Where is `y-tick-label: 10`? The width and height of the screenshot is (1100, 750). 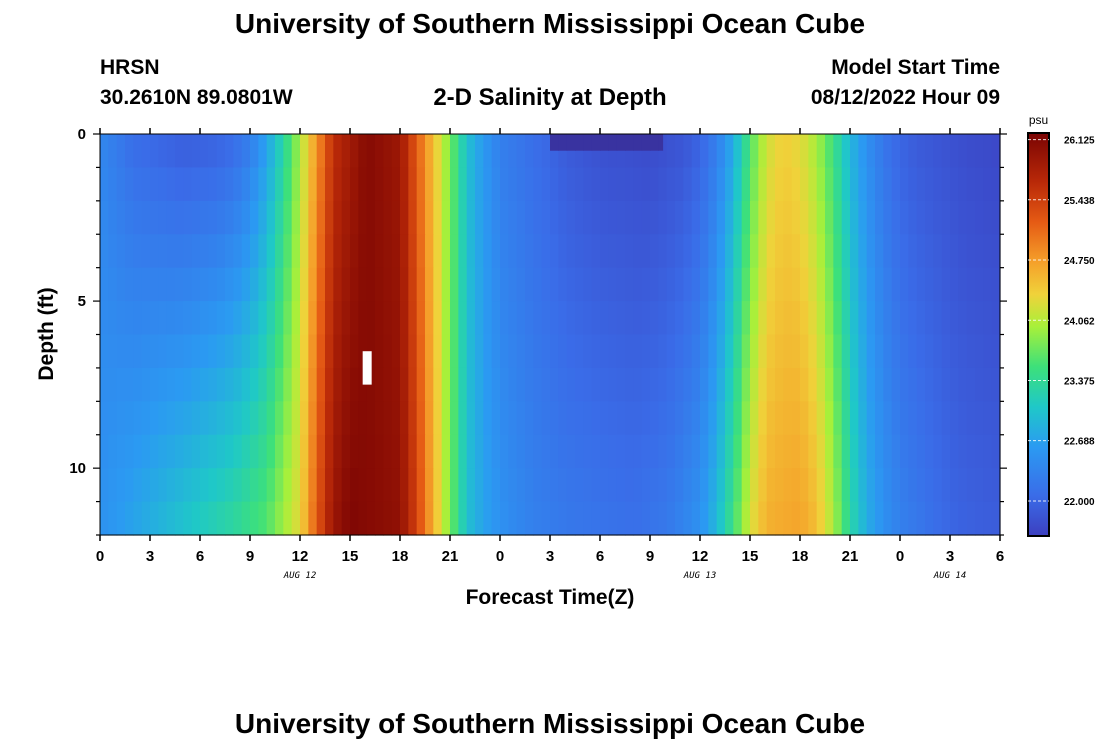 y-tick-label: 10 is located at coordinates (77, 468).